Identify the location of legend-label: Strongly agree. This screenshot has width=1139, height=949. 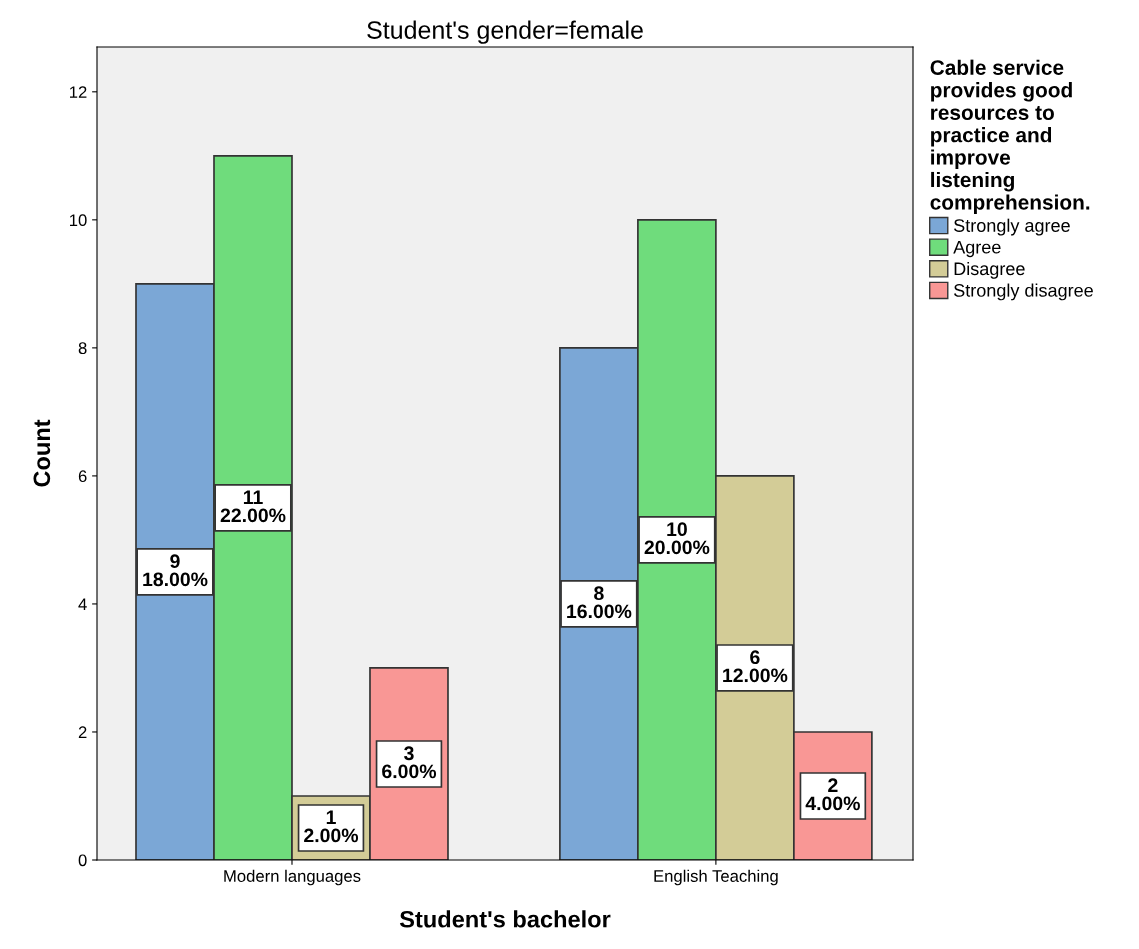
(1012, 227).